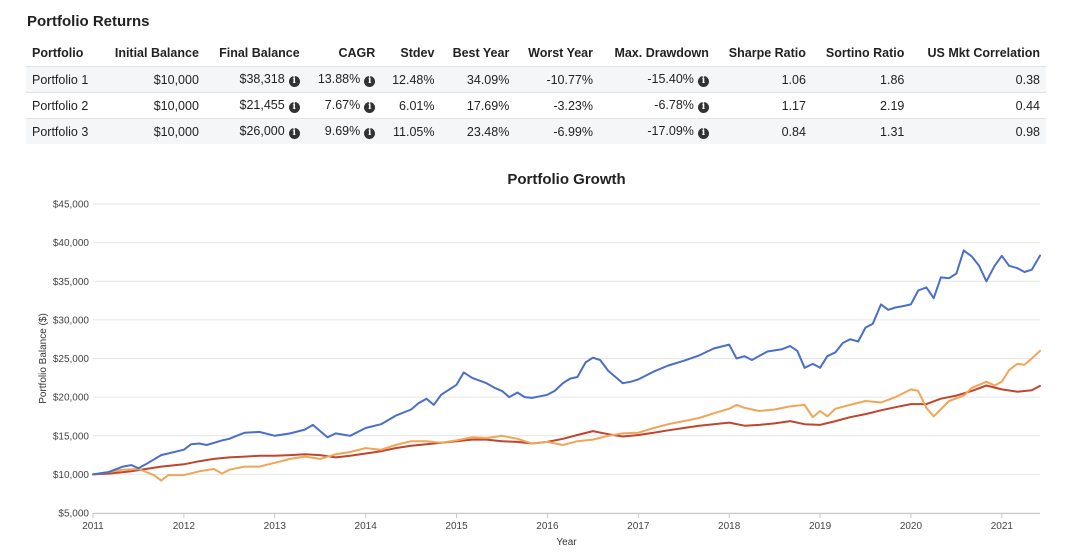 This screenshot has width=1080, height=560. Describe the element at coordinates (892, 79) in the screenshot. I see `cell-value: 1.86` at that location.